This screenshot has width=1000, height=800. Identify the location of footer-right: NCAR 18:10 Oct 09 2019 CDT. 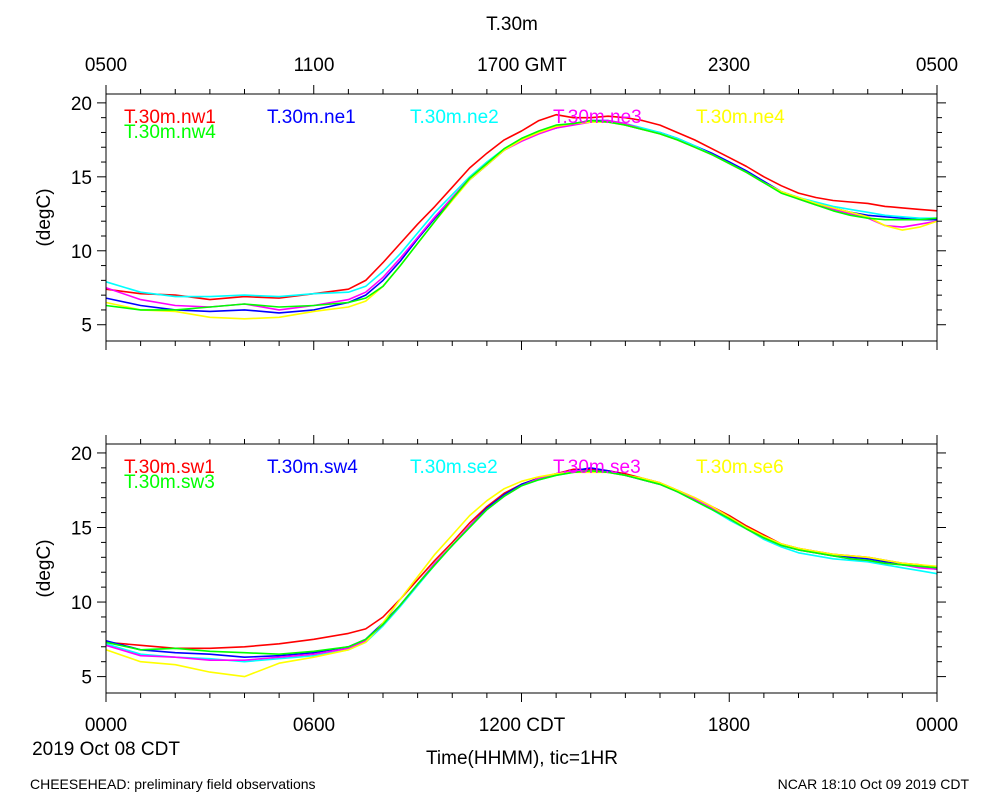
(874, 784).